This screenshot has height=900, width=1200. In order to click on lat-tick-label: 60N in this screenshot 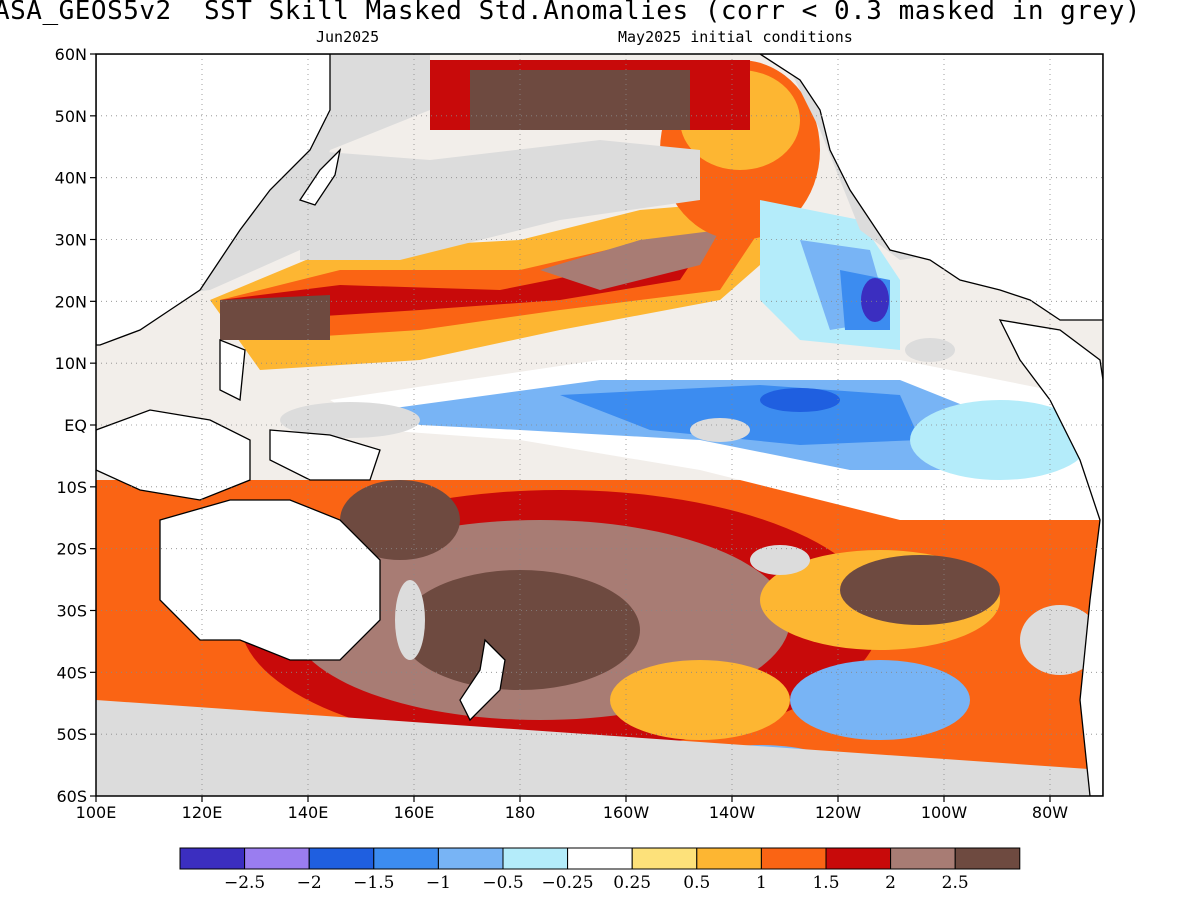, I will do `click(71, 54)`.